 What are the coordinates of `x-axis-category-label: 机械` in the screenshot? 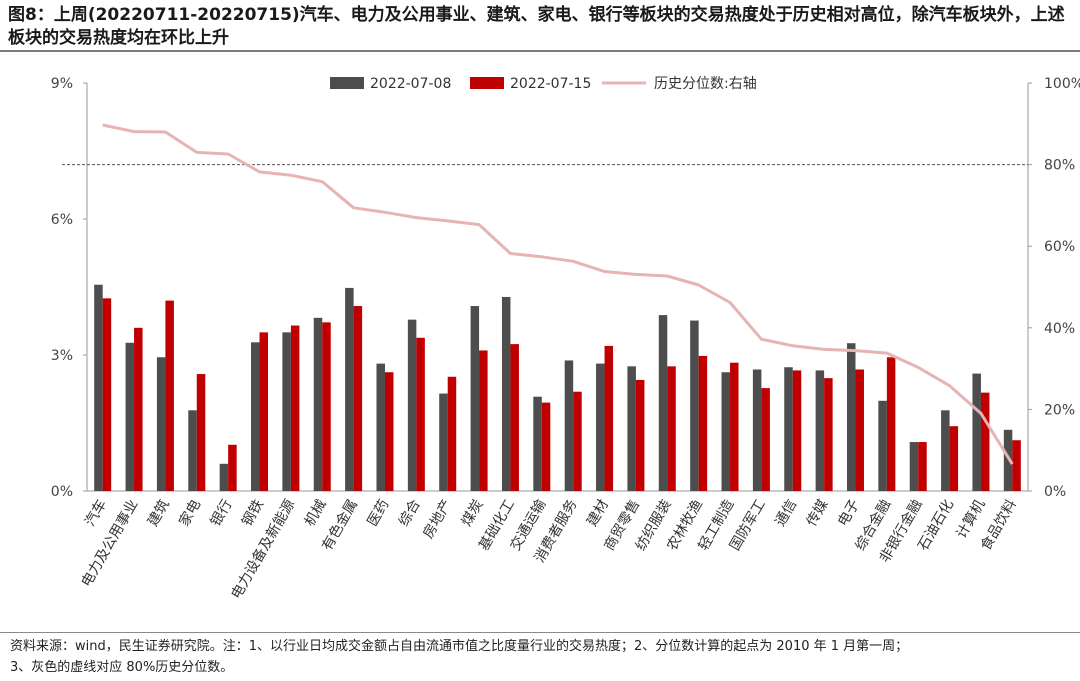 It's located at (316, 513).